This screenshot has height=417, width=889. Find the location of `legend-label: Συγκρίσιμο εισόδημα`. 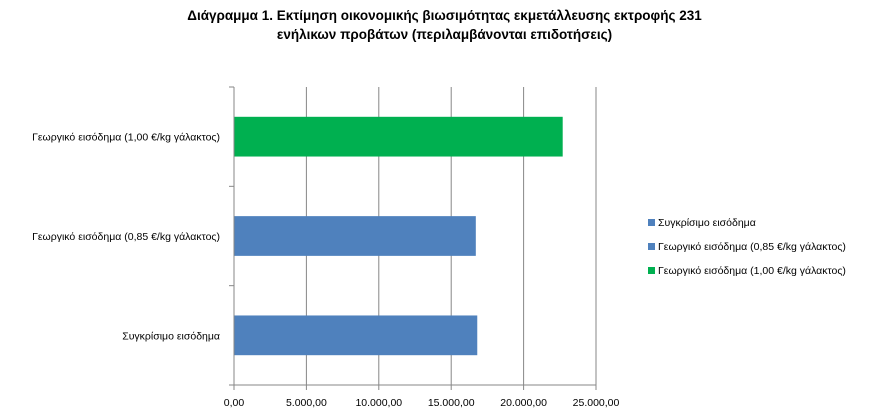

legend-label: Συγκρίσιμο εισόδημα is located at coordinates (707, 223).